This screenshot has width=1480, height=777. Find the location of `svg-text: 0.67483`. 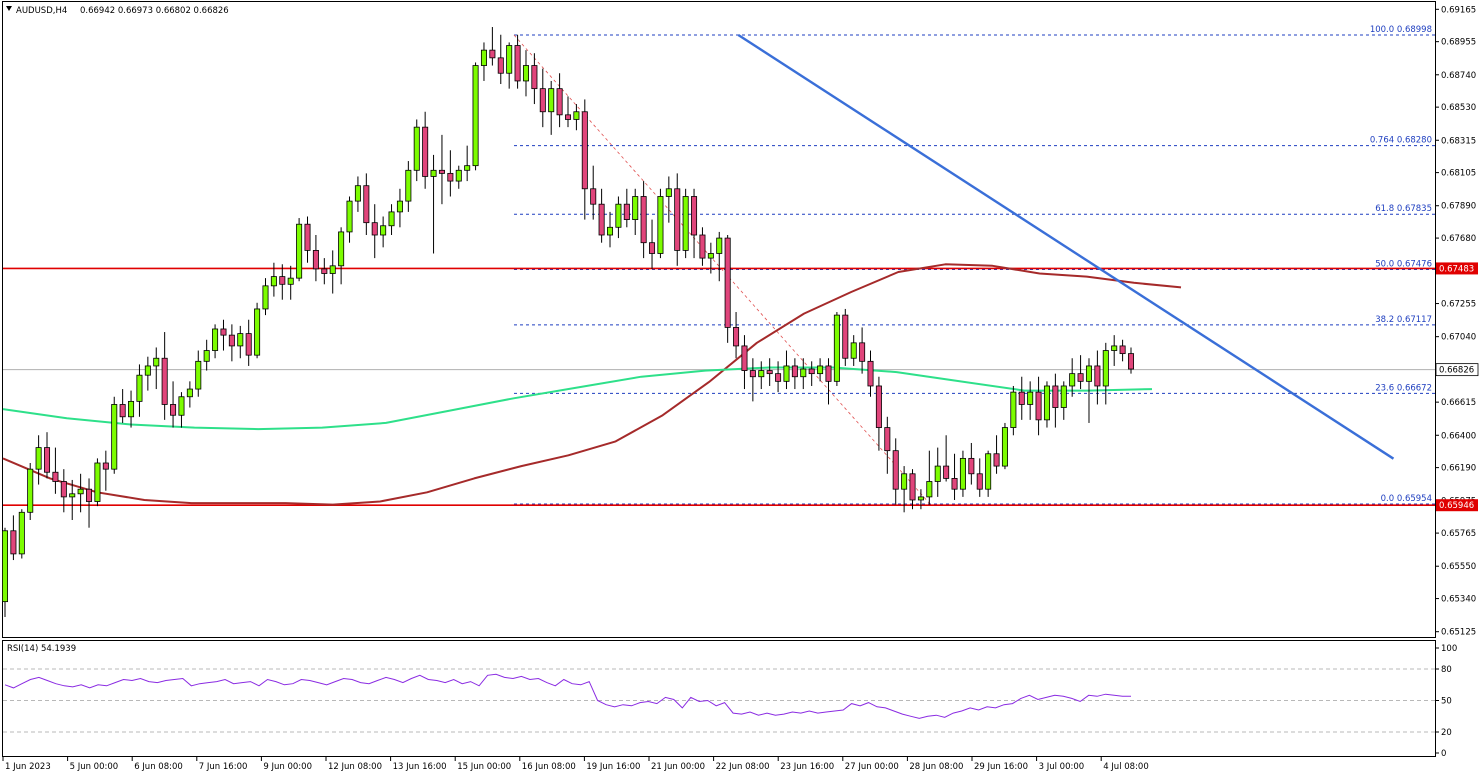

svg-text: 0.67483 is located at coordinates (1456, 269).